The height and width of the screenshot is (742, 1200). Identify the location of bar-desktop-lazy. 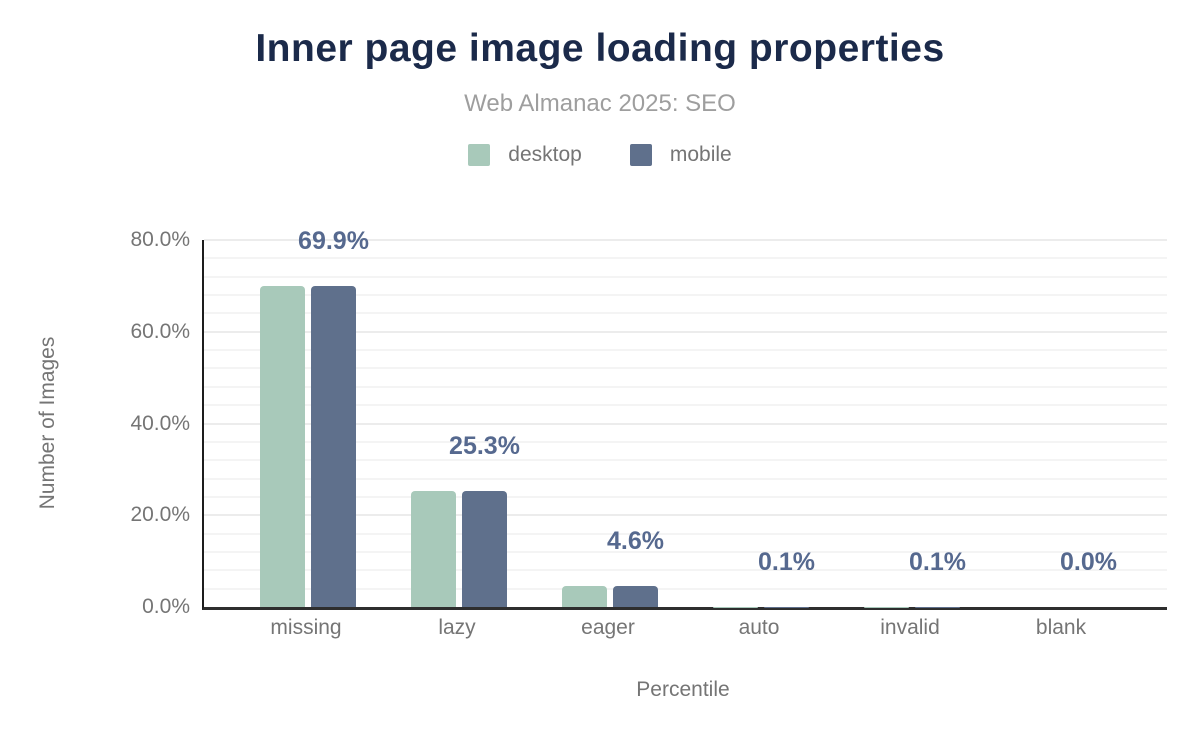
(433, 548).